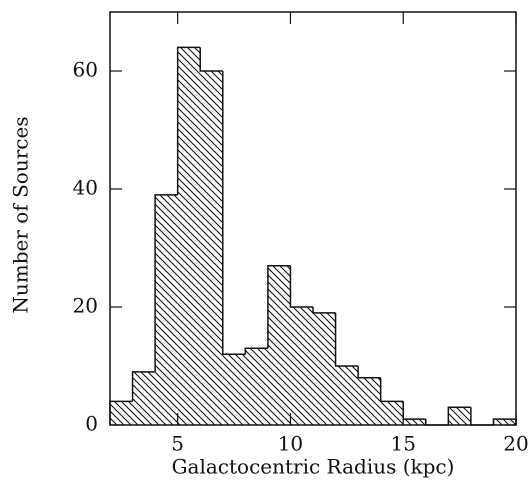 The image size is (532, 485). I want to click on y-tick-label: 20, so click(85, 306).